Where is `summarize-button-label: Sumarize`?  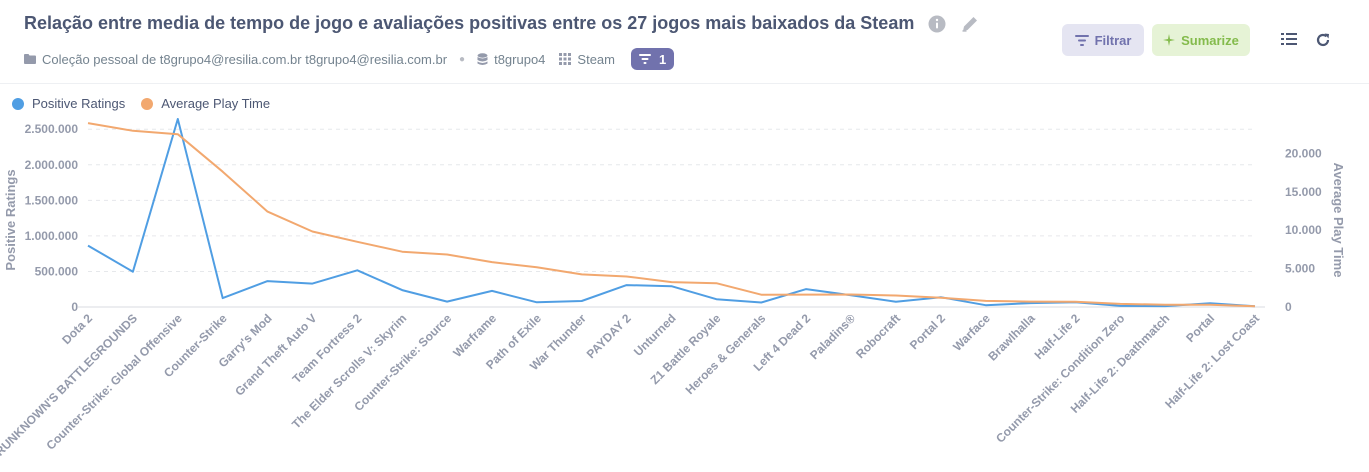
summarize-button-label: Sumarize is located at coordinates (1210, 40).